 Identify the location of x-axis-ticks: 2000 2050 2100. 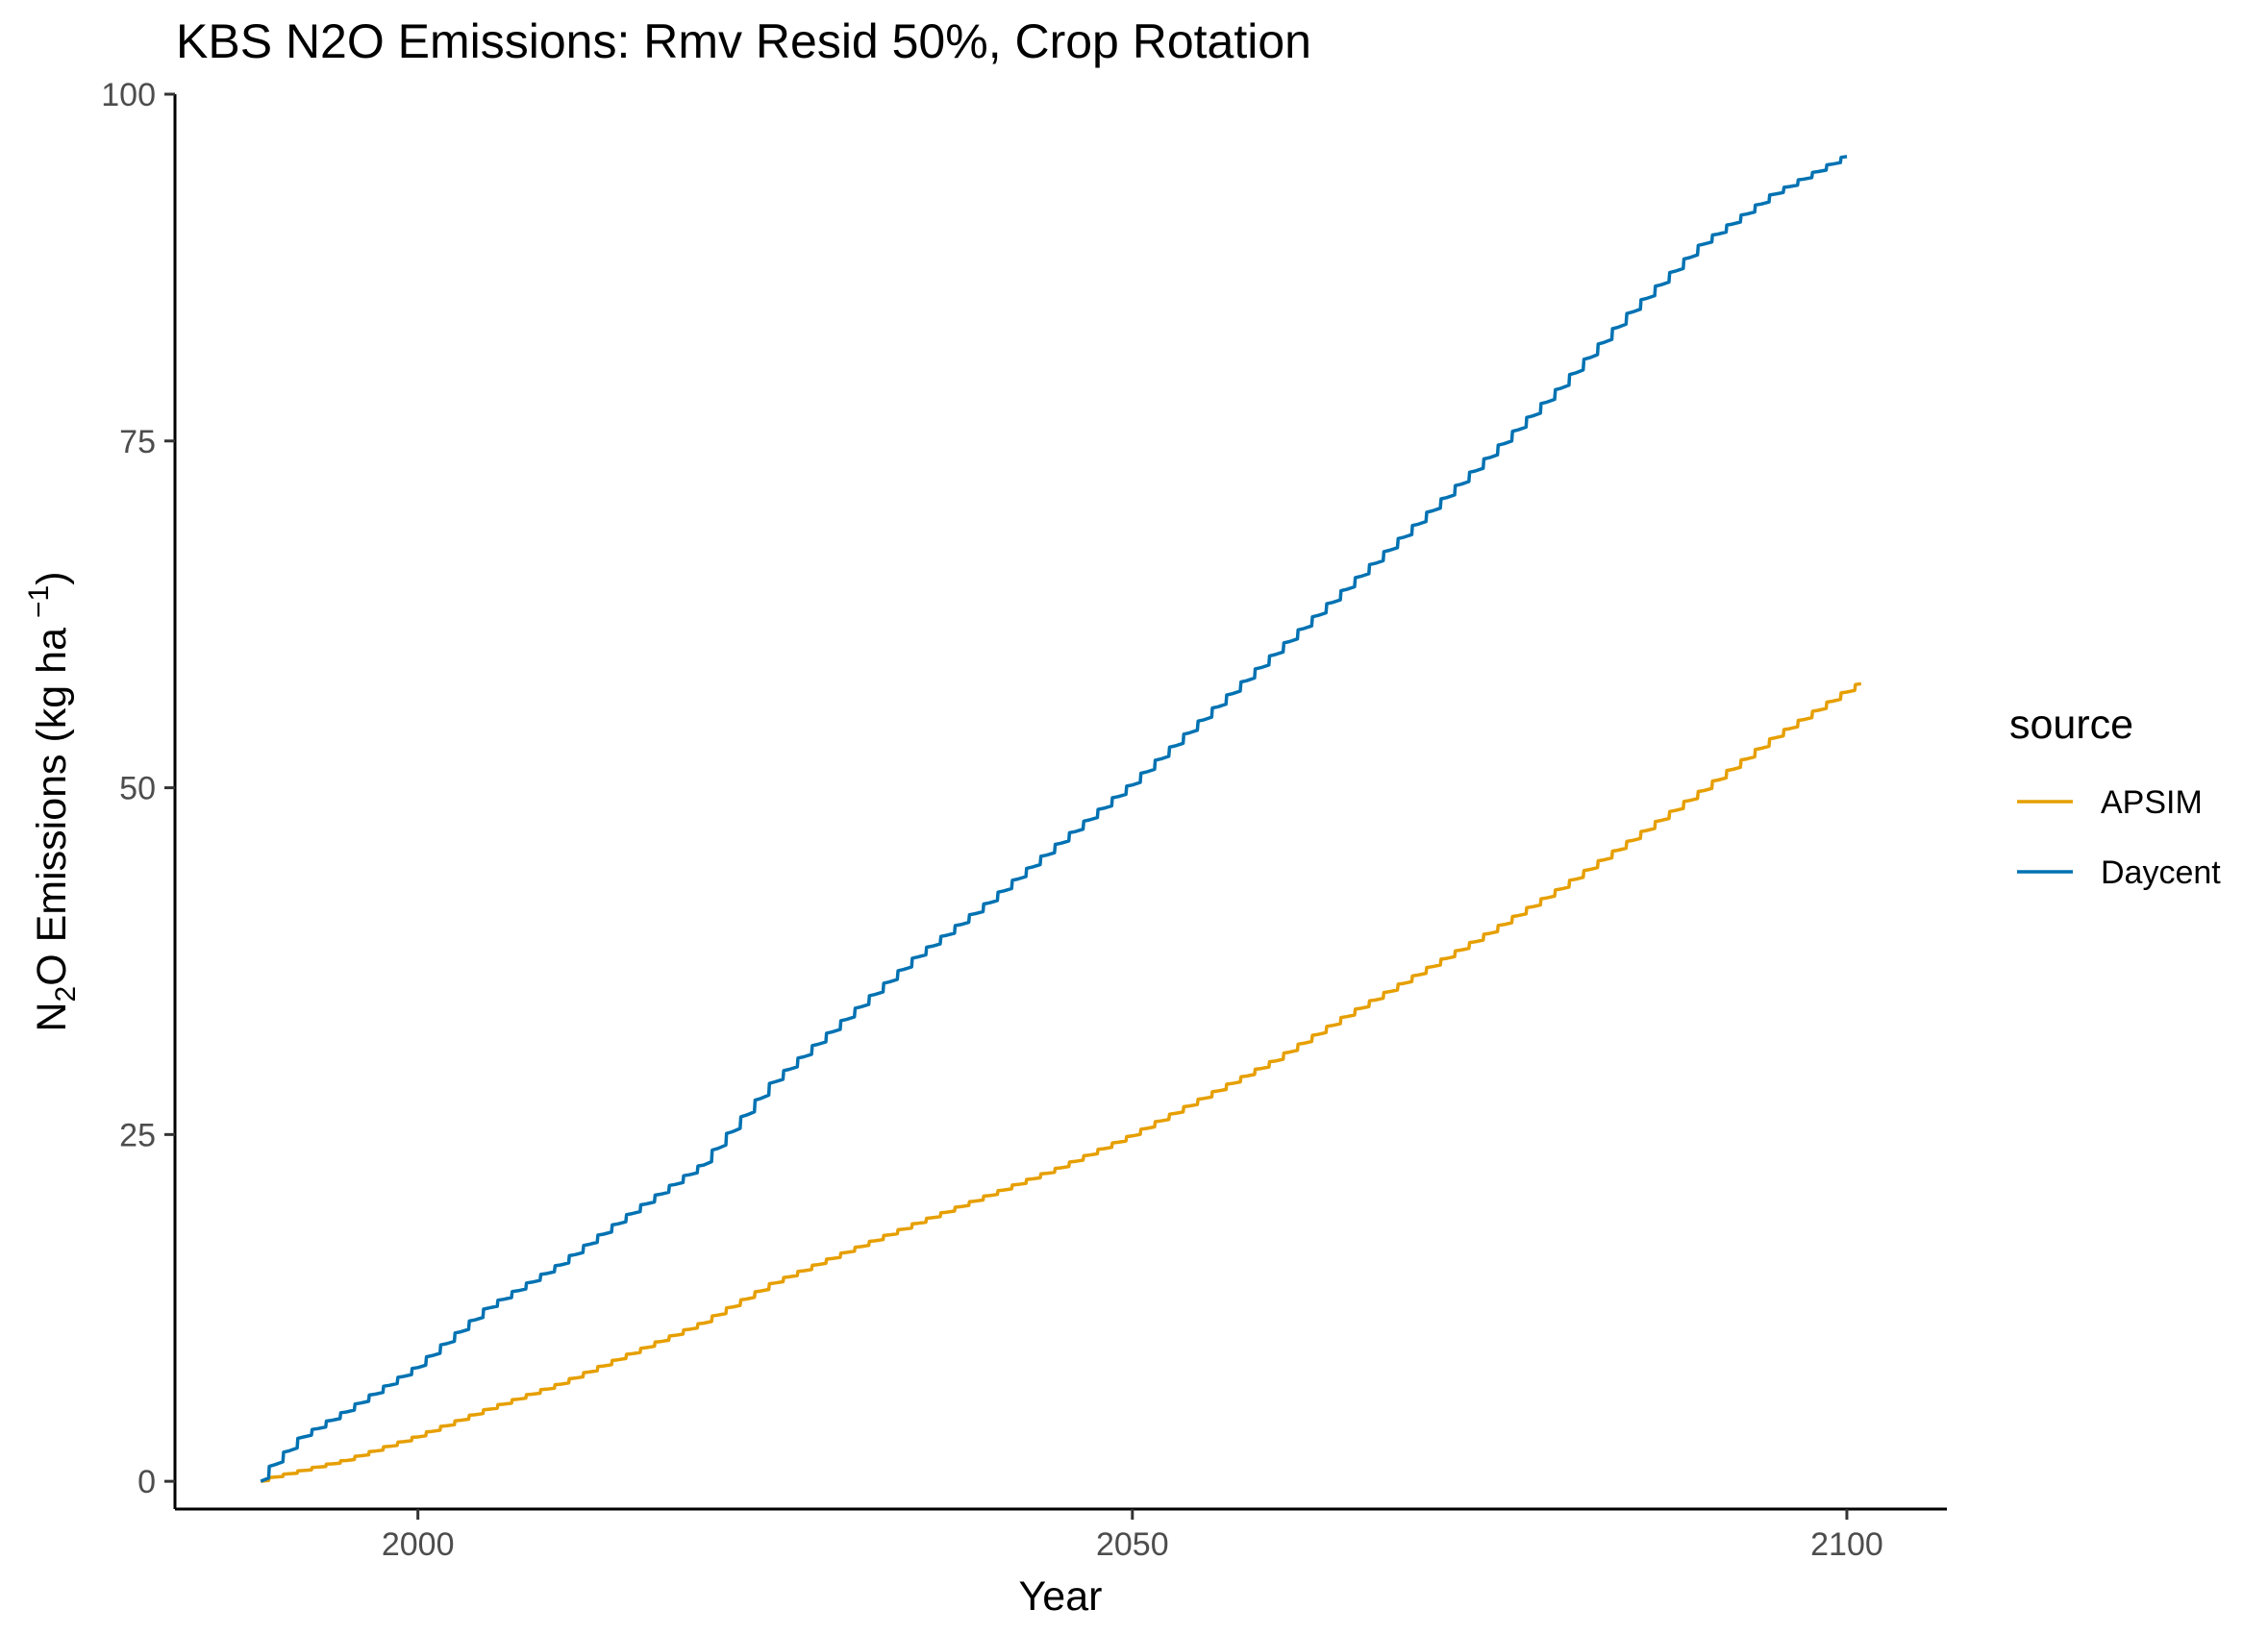
(1132, 1536).